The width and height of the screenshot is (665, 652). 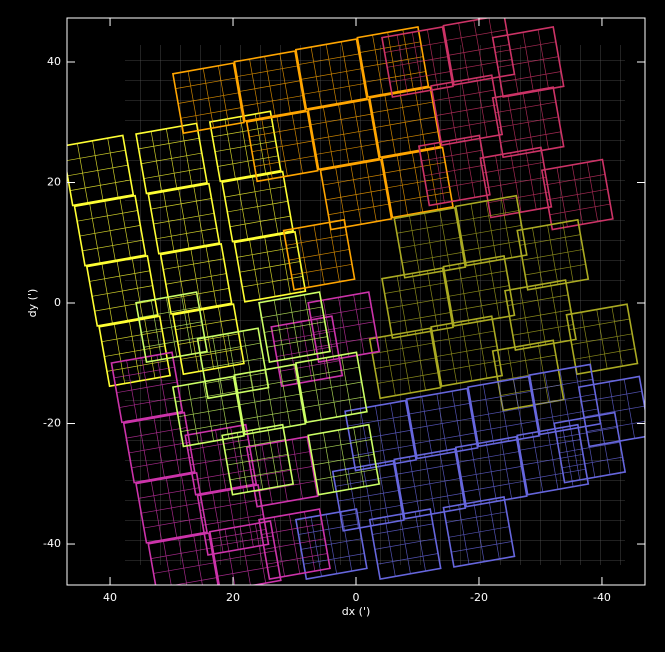 What do you see at coordinates (233, 597) in the screenshot?
I see `x-tick-label: 20` at bounding box center [233, 597].